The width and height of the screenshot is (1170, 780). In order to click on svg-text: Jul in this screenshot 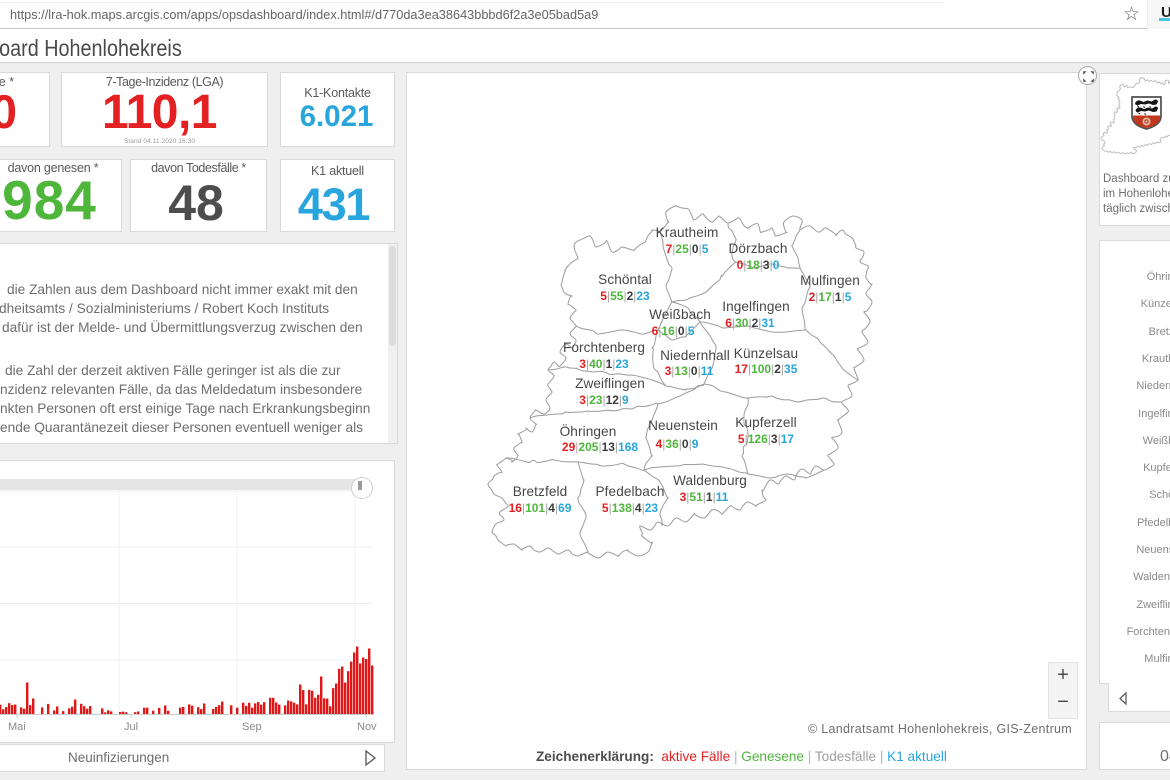, I will do `click(131, 727)`.